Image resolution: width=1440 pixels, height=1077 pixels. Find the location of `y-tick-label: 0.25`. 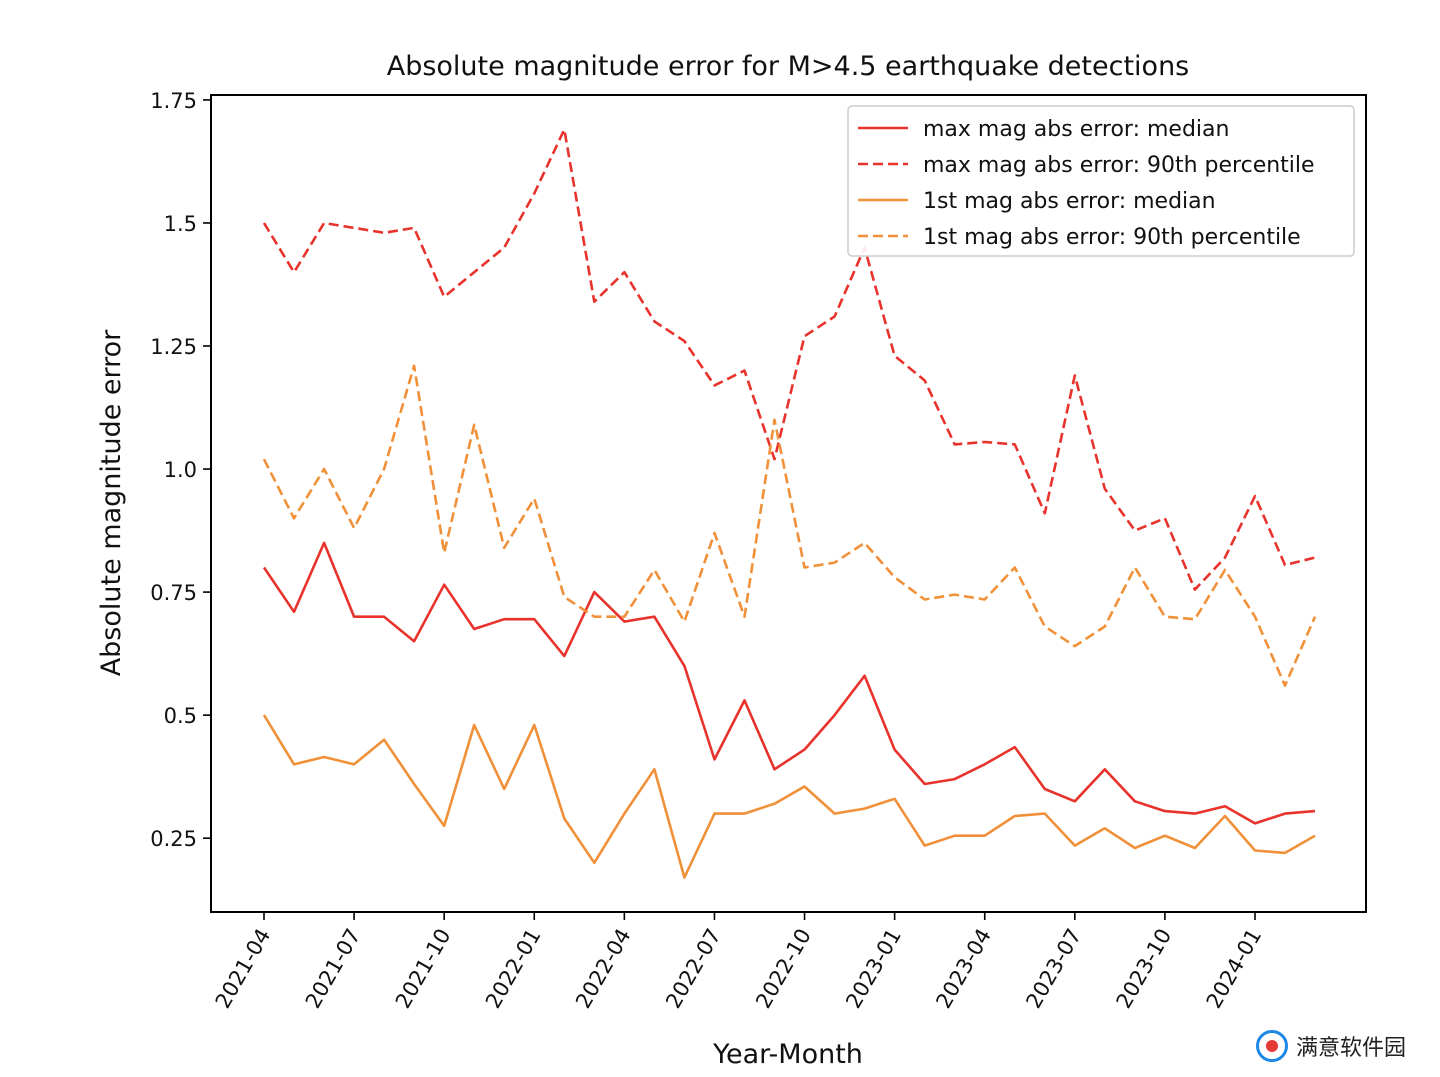

y-tick-label: 0.25 is located at coordinates (173, 839).